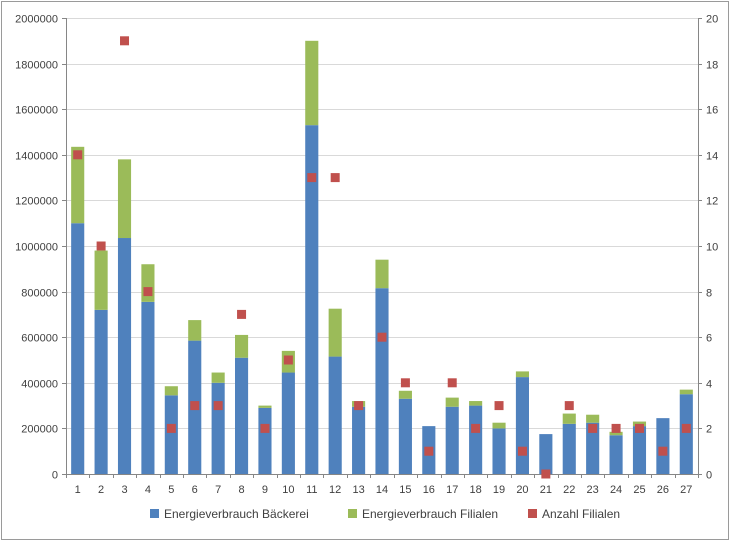 The image size is (730, 541). I want to click on x-tick-label: 19, so click(499, 490).